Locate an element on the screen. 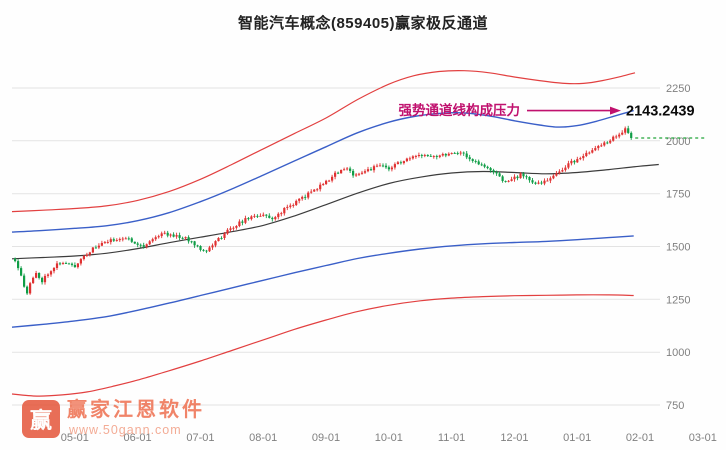  svg-text: 02-01 is located at coordinates (640, 438).